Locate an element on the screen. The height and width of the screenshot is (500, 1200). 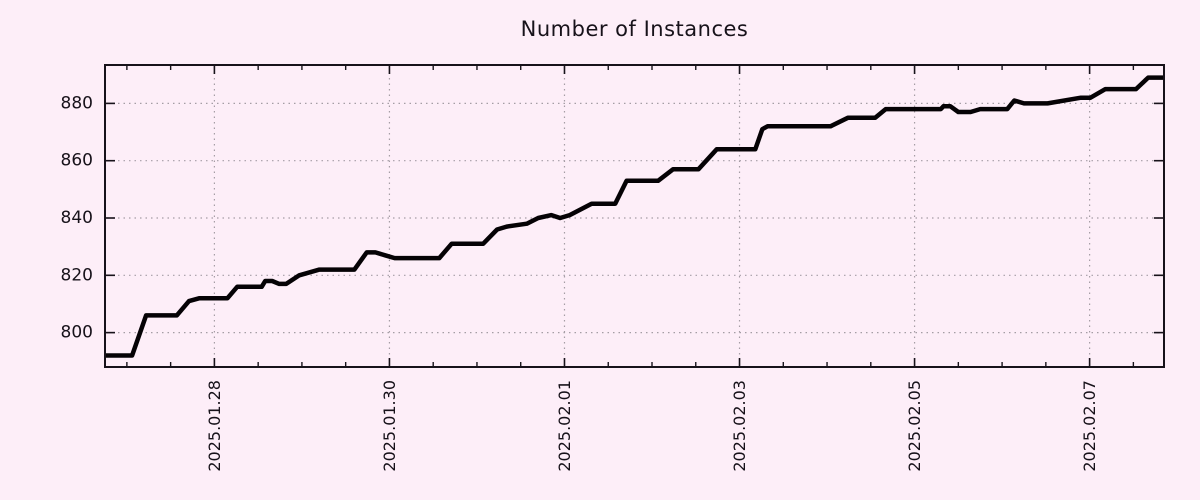
x-tick-label: 2025.02.05 is located at coordinates (914, 426).